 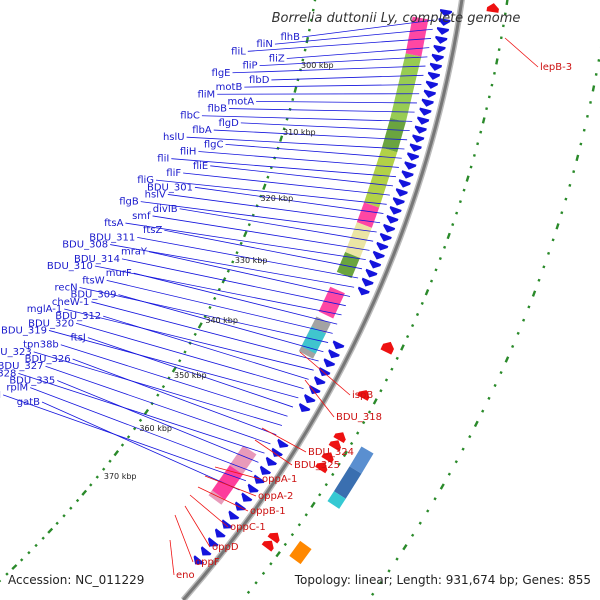 I want to click on forward-gene-label: fliF, so click(x=173, y=173).